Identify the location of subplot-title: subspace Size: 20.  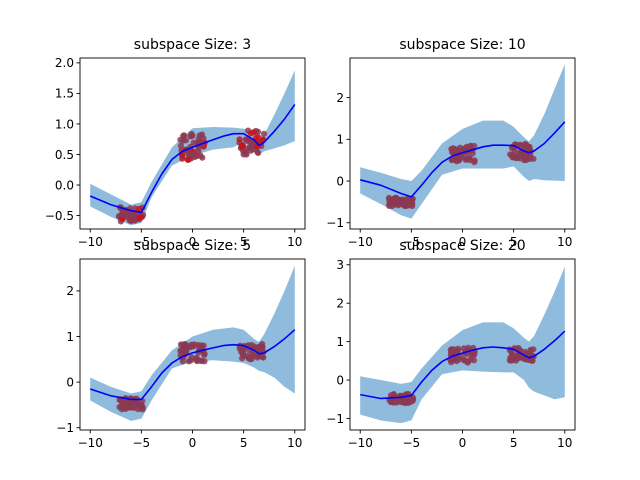
(462, 246).